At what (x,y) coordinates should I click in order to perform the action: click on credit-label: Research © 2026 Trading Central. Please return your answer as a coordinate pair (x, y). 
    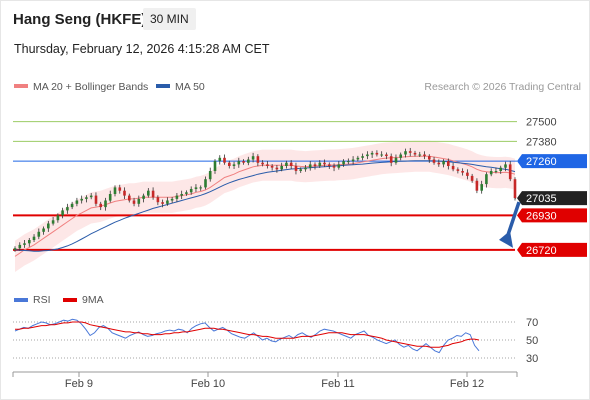
    Looking at the image, I should click on (502, 87).